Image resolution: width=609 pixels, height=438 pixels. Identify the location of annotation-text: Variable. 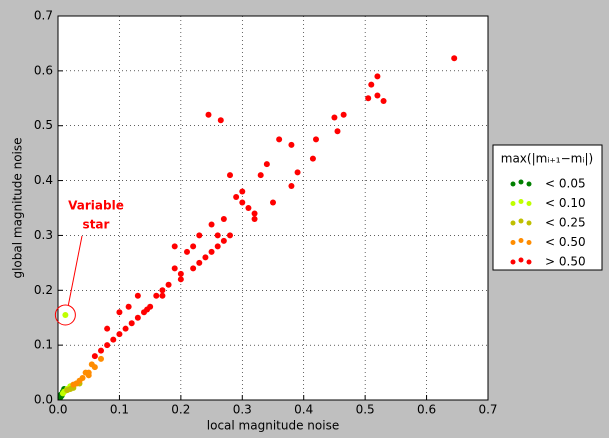
(96, 206).